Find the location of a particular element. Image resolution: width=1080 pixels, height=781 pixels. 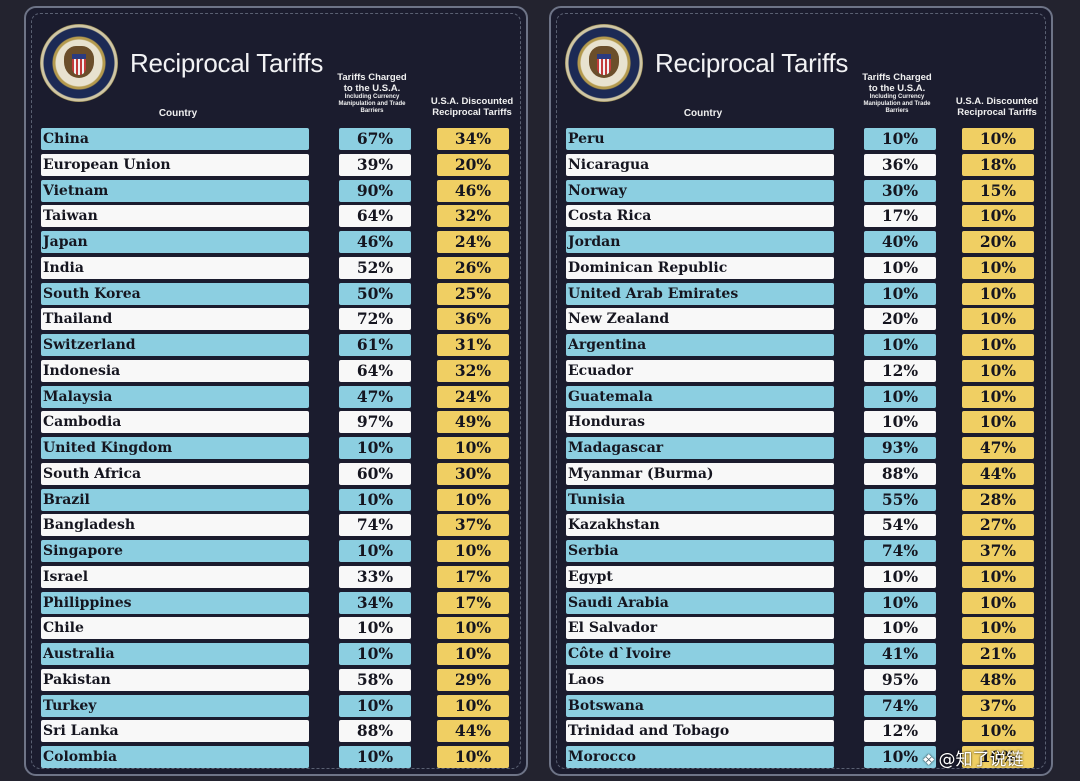

charged-tariff-cell: 40% is located at coordinates (900, 242).